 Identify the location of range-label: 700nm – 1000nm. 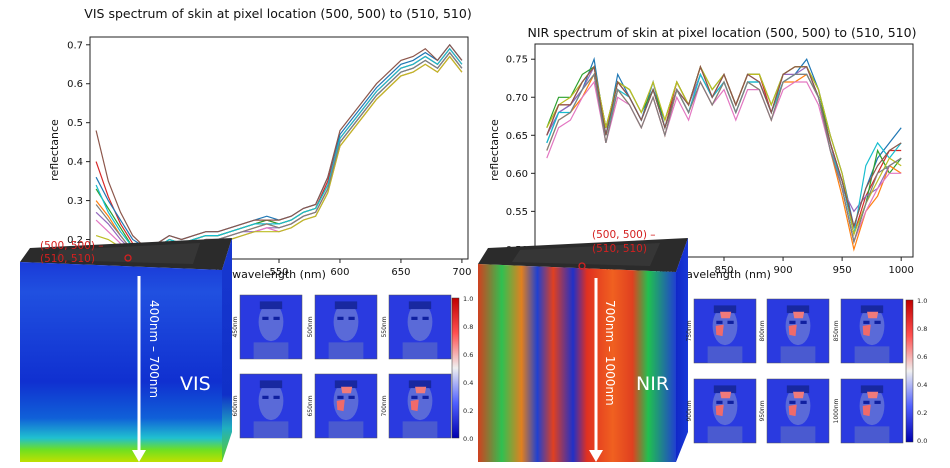
(610, 353).